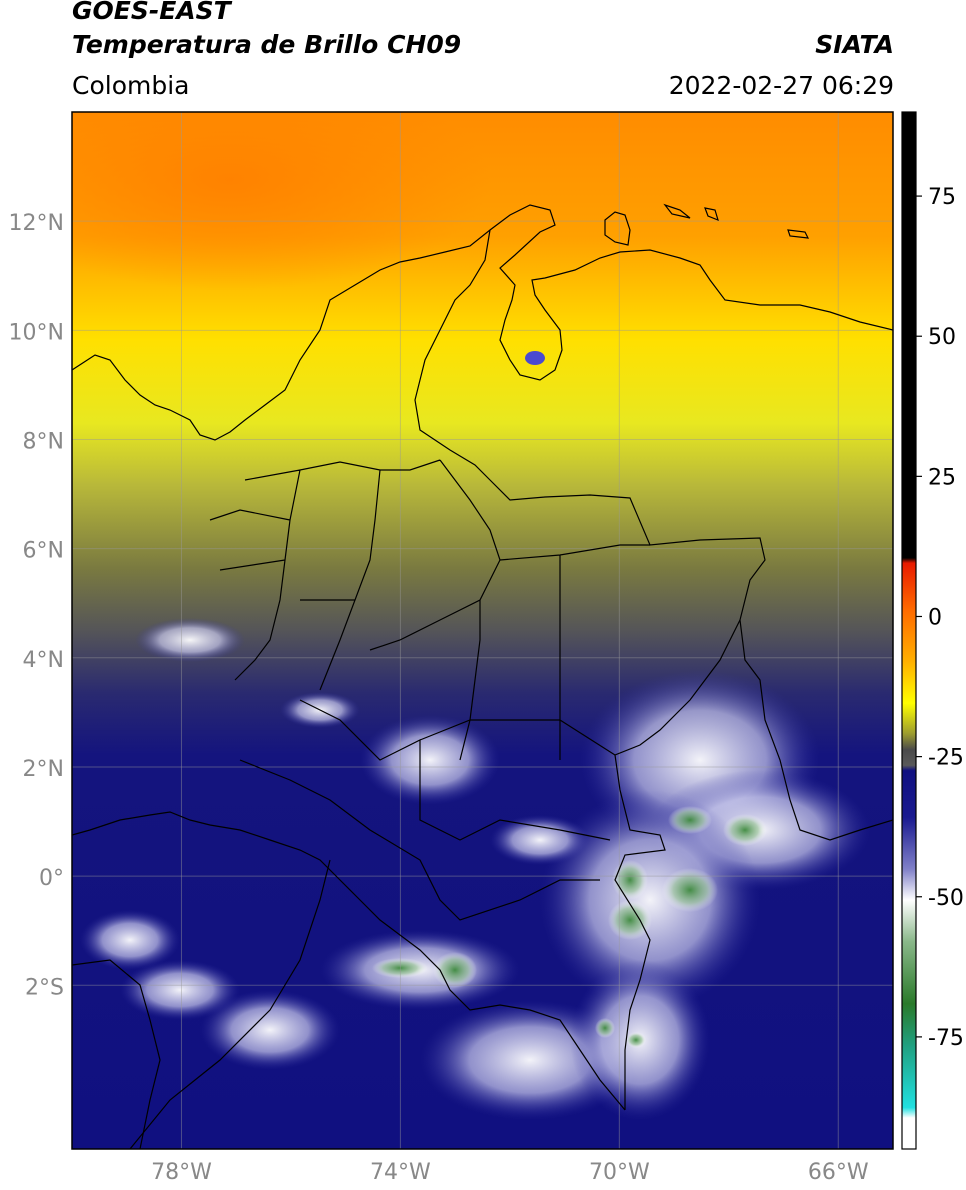 This screenshot has height=1190, width=966. I want to click on lat-tick-label: 12°N, so click(36, 223).